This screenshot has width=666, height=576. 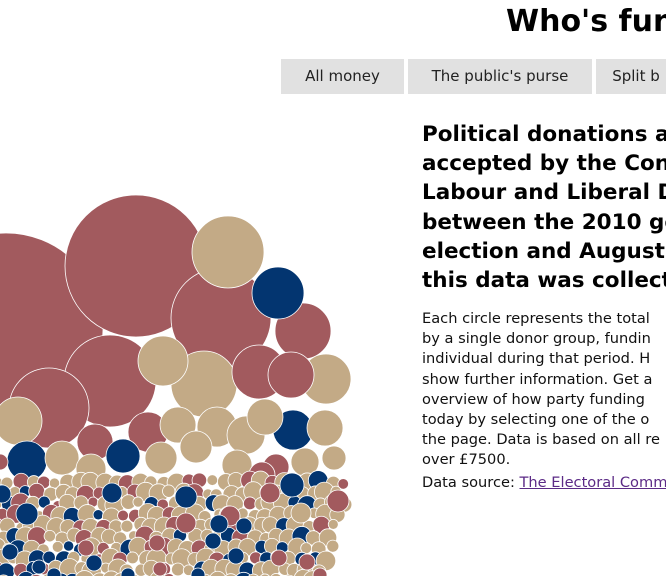 What do you see at coordinates (533, 399) in the screenshot?
I see `description-line: overview of how party funding` at bounding box center [533, 399].